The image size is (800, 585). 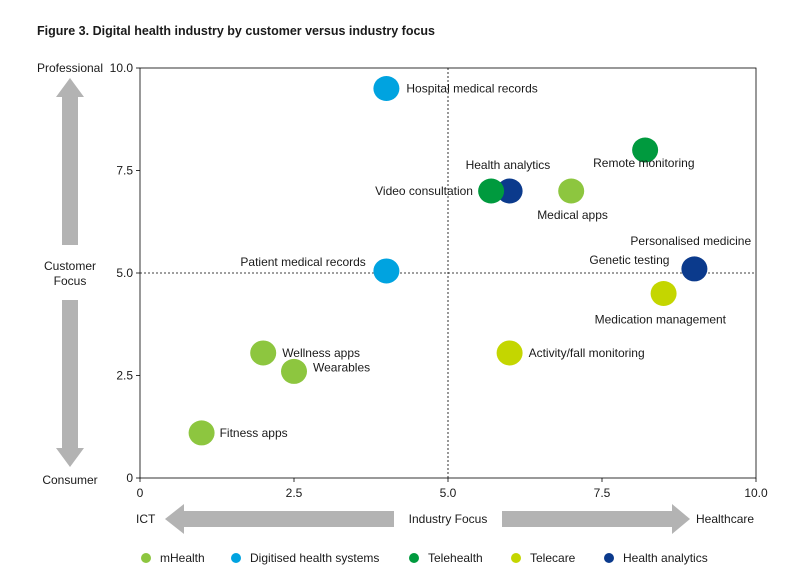 I want to click on x-axis-title: Industry Focus, so click(x=448, y=519).